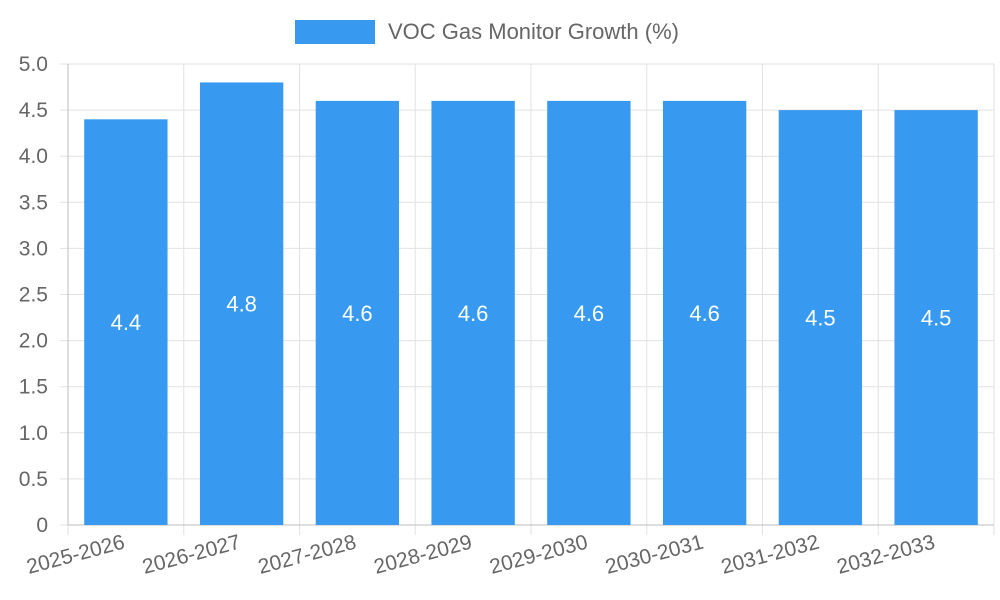 This screenshot has width=1000, height=600. Describe the element at coordinates (422, 555) in the screenshot. I see `x-tick-label: 2028-2029` at that location.